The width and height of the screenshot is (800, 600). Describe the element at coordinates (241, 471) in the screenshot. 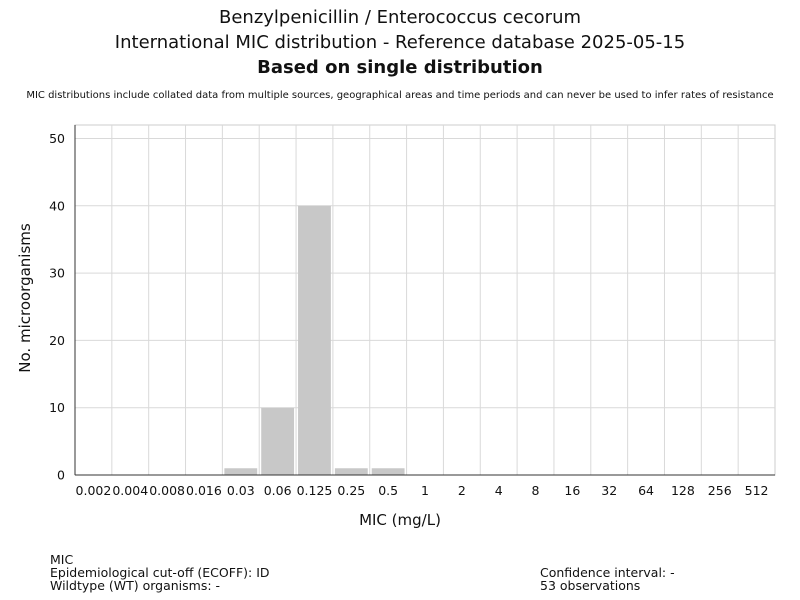

I see `bar-0.03` at that location.